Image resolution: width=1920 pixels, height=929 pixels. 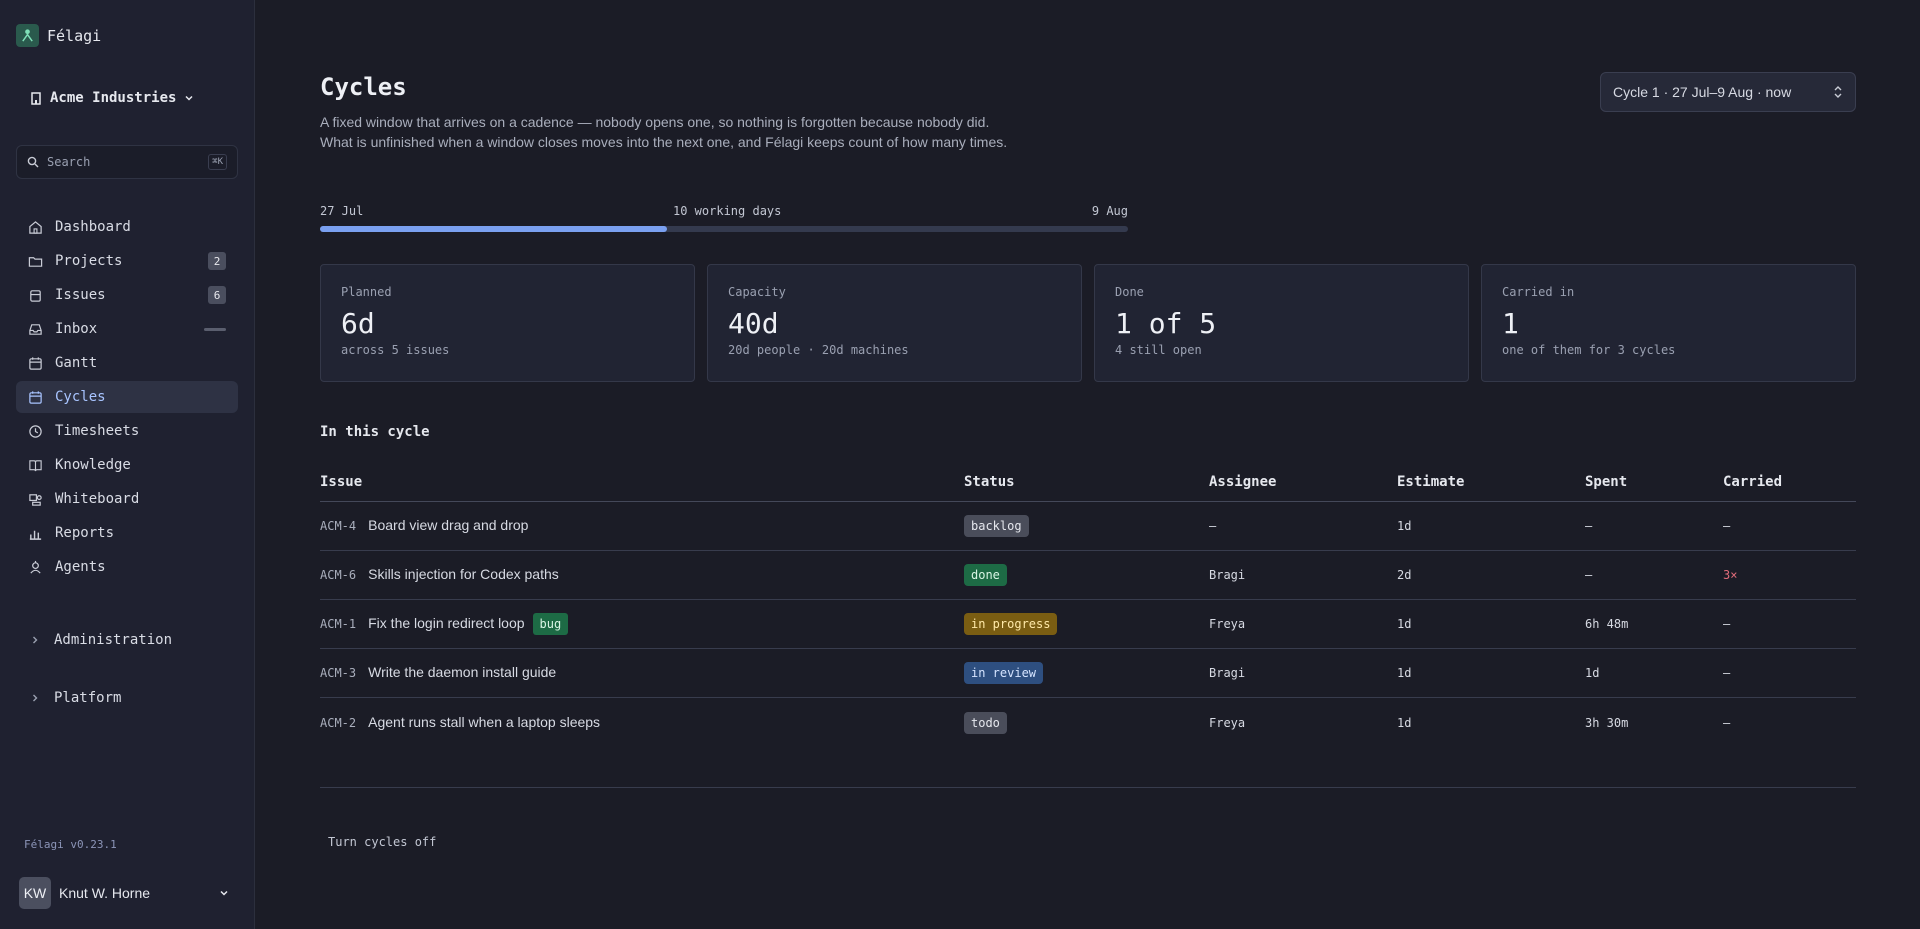 I want to click on sidebar-item-timesheets: Timesheets, so click(x=127, y=431).